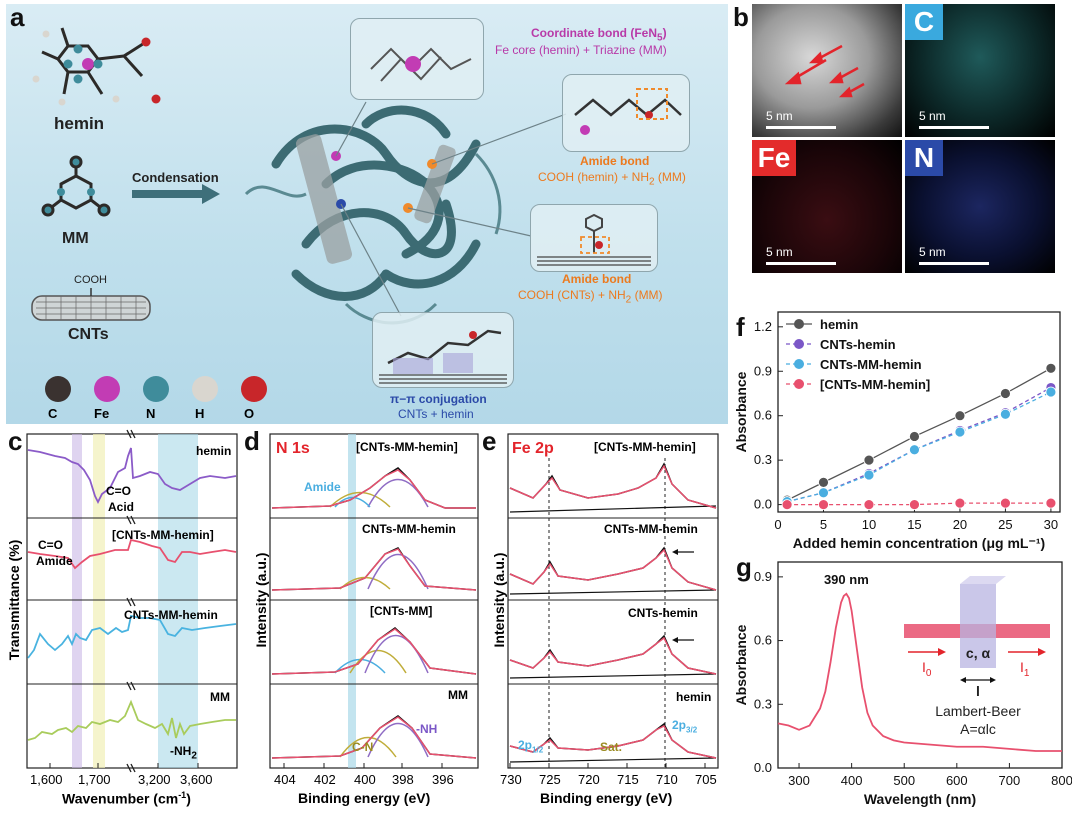 This screenshot has height=814, width=1080. I want to click on panel-e-tick-5: 705, so click(706, 779).